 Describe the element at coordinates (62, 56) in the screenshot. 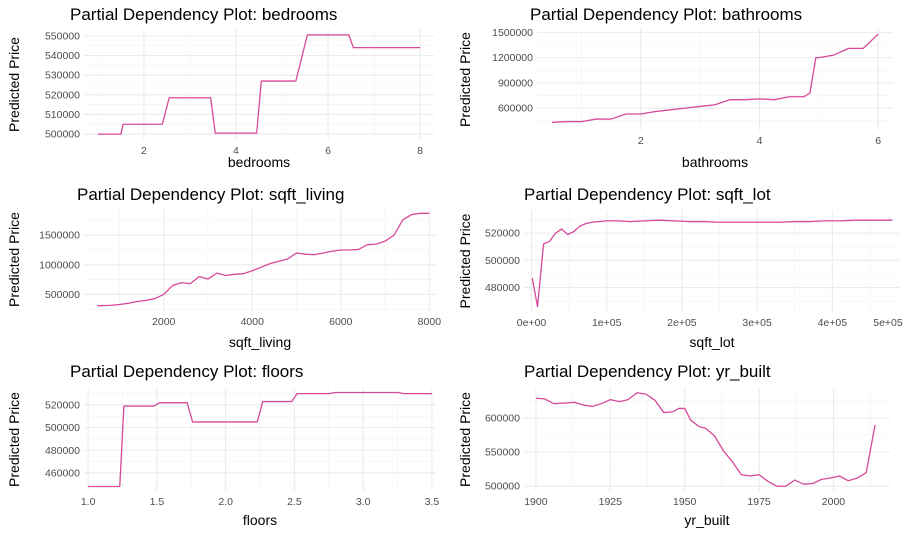

I see `y-tick-label: 540000` at that location.